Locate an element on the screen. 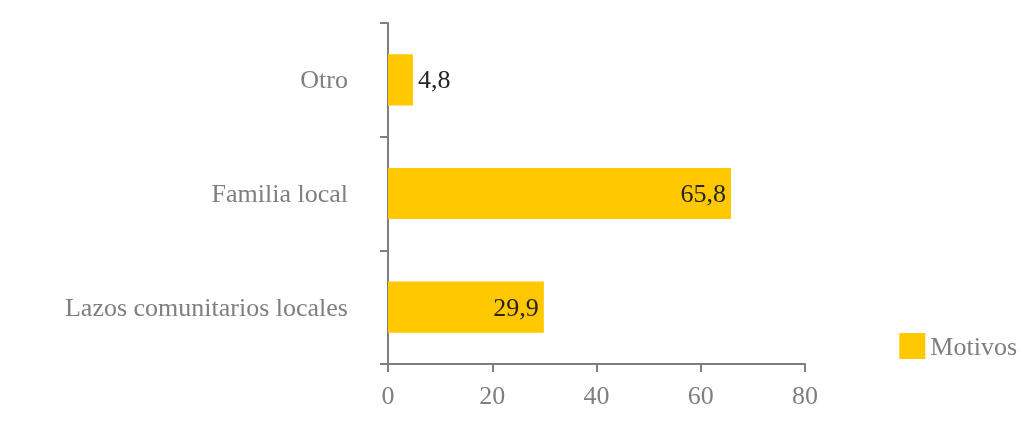 The image size is (1030, 435). y-tick-label: Lazos comunitarios locales is located at coordinates (206, 307).